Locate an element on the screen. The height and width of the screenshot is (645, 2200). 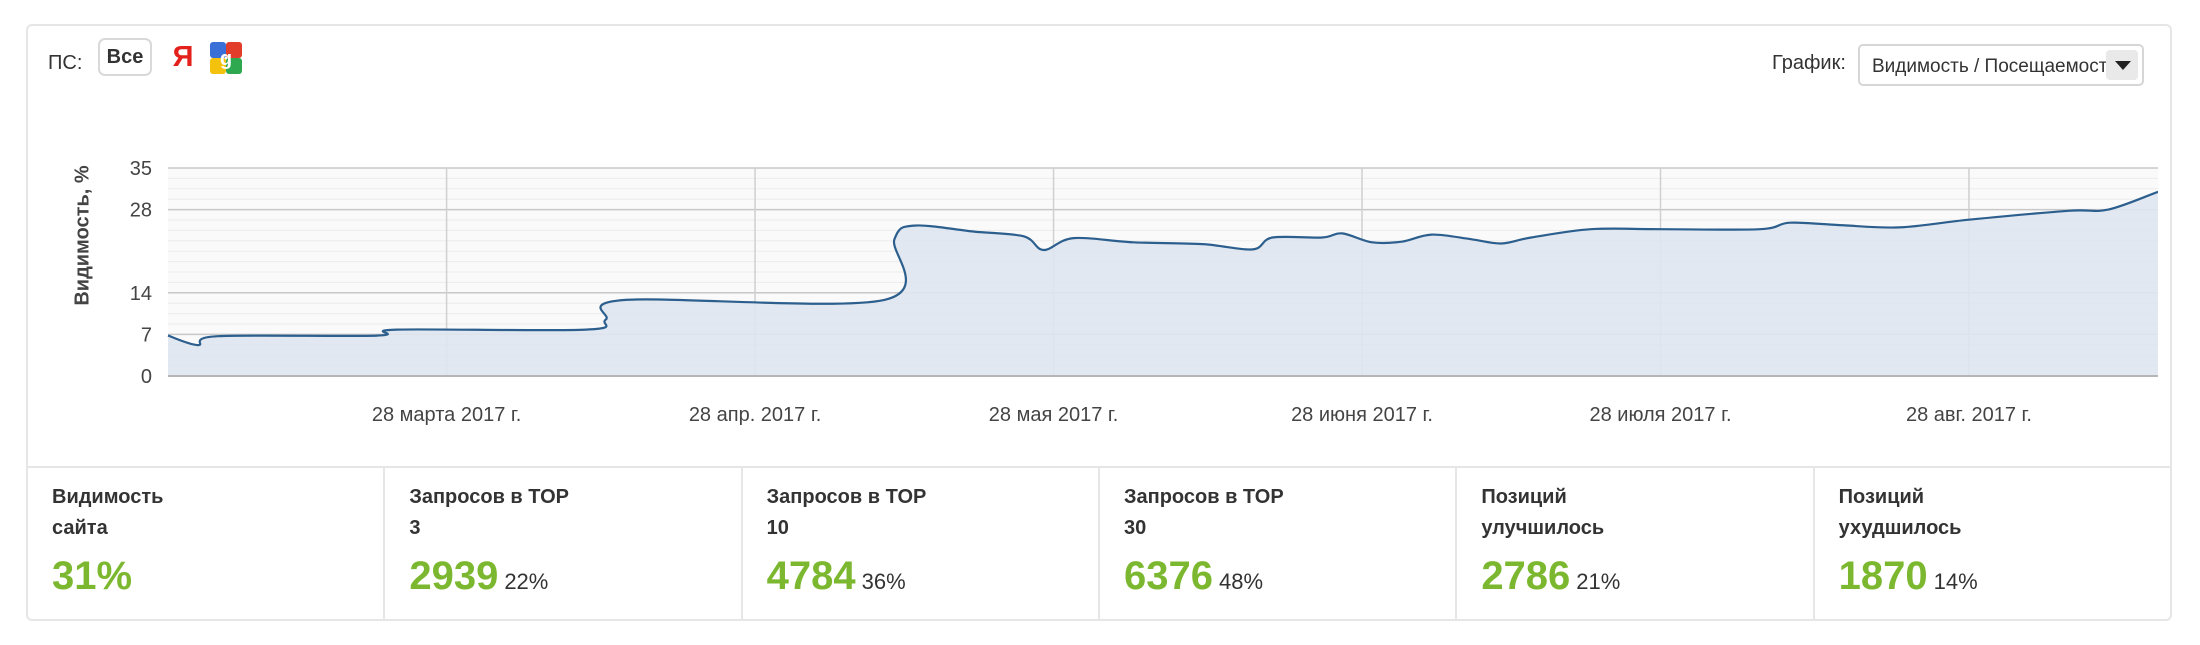
stat-visibility: Видимость сайта 31% is located at coordinates (207, 544).